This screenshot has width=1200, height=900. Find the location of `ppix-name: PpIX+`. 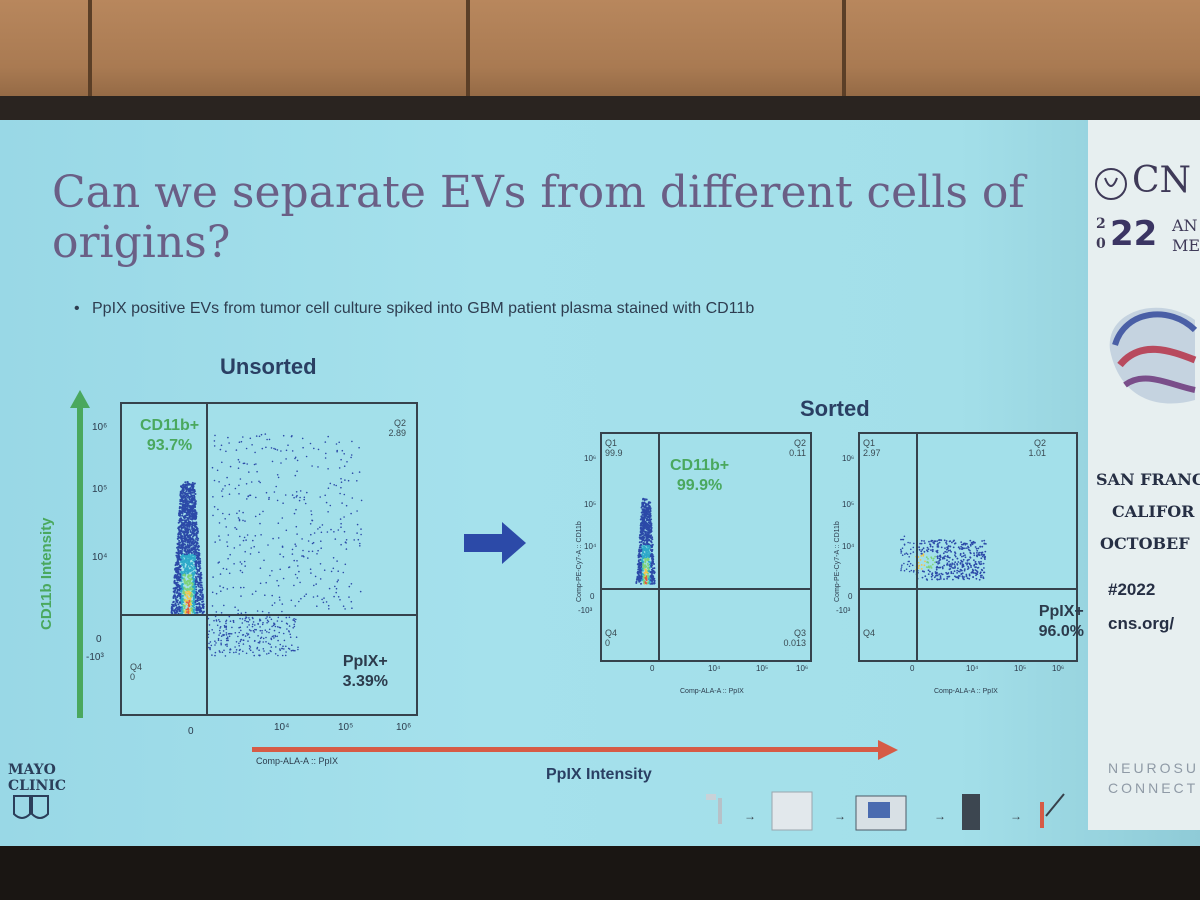

ppix-name: PpIX+ is located at coordinates (1061, 611).